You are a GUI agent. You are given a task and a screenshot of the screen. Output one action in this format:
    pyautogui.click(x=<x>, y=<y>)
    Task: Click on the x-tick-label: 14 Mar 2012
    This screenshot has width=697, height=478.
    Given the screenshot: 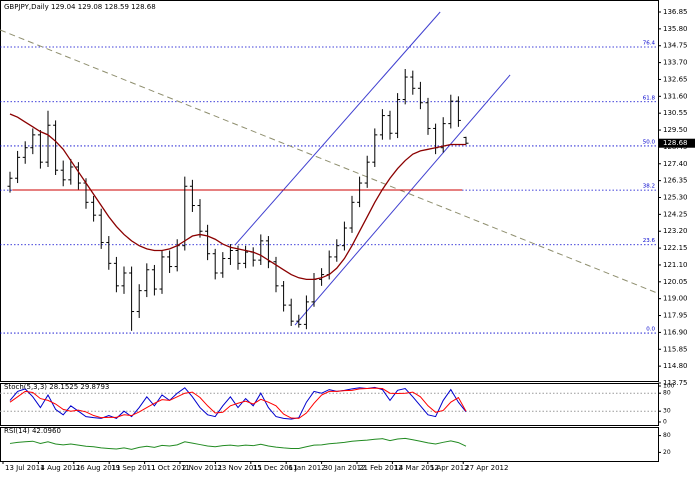 What is the action you would take?
    pyautogui.click(x=416, y=468)
    